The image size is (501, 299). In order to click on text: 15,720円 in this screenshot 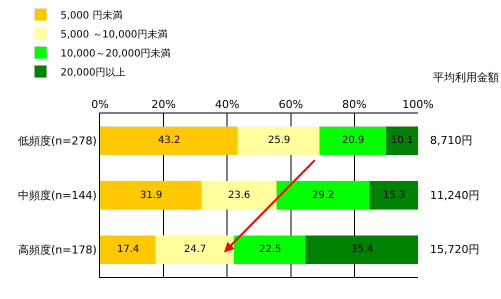, I will do `click(455, 249)`.